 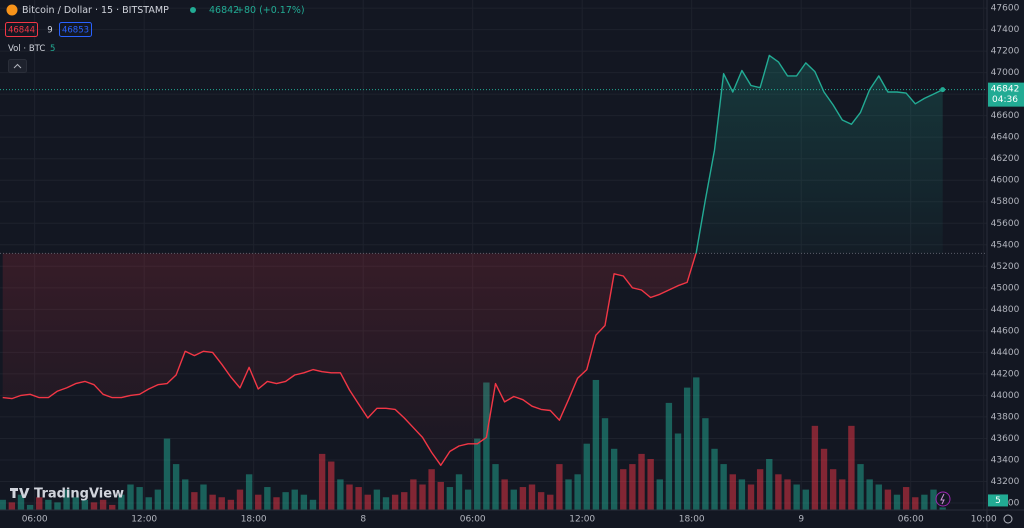 What do you see at coordinates (1005, 181) in the screenshot?
I see `y-tick-label: 46000` at bounding box center [1005, 181].